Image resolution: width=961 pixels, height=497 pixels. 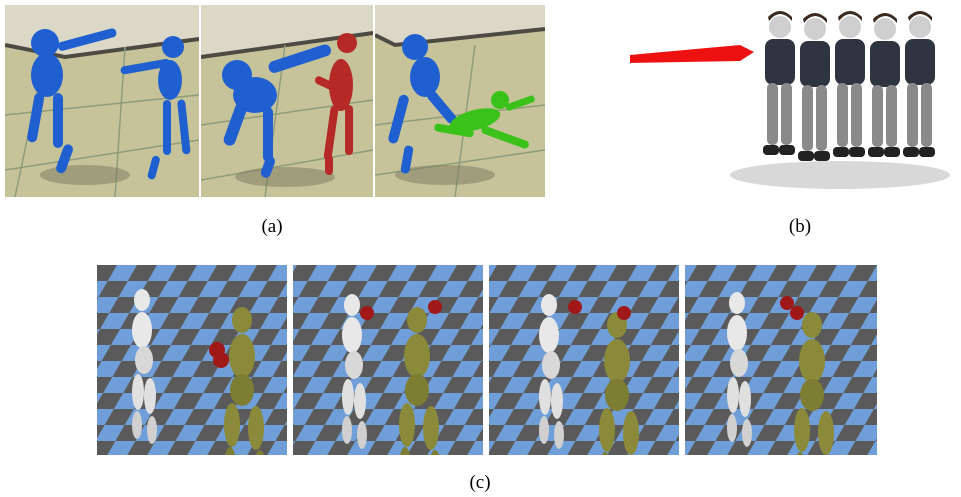 What do you see at coordinates (480, 482) in the screenshot?
I see `caption-c: (c)` at bounding box center [480, 482].